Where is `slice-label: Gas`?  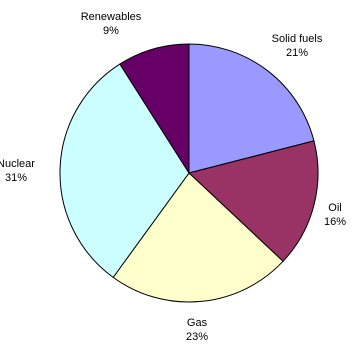 slice-label: Gas is located at coordinates (197, 323).